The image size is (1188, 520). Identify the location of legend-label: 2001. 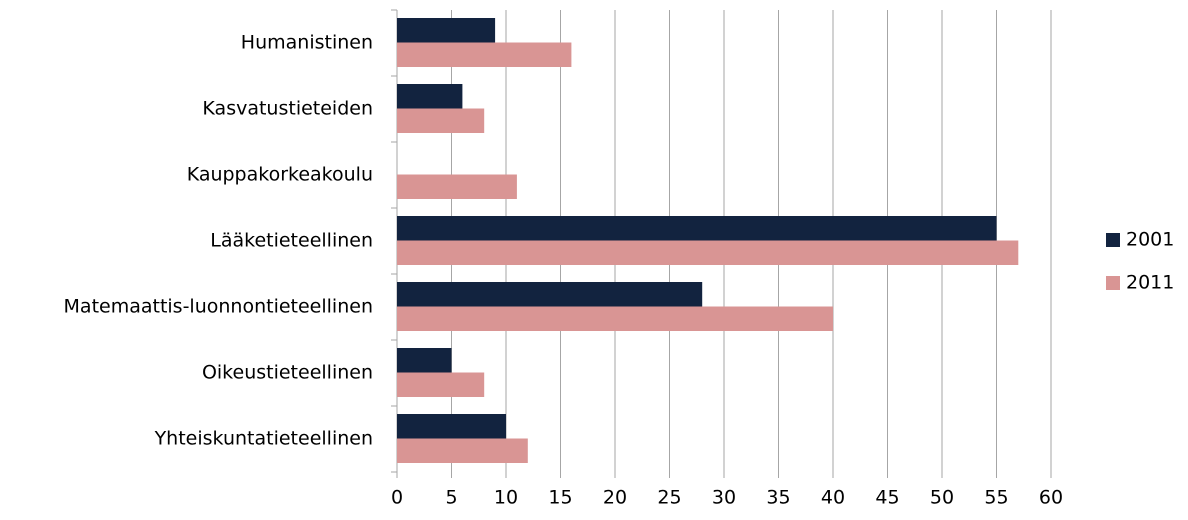
(1150, 240).